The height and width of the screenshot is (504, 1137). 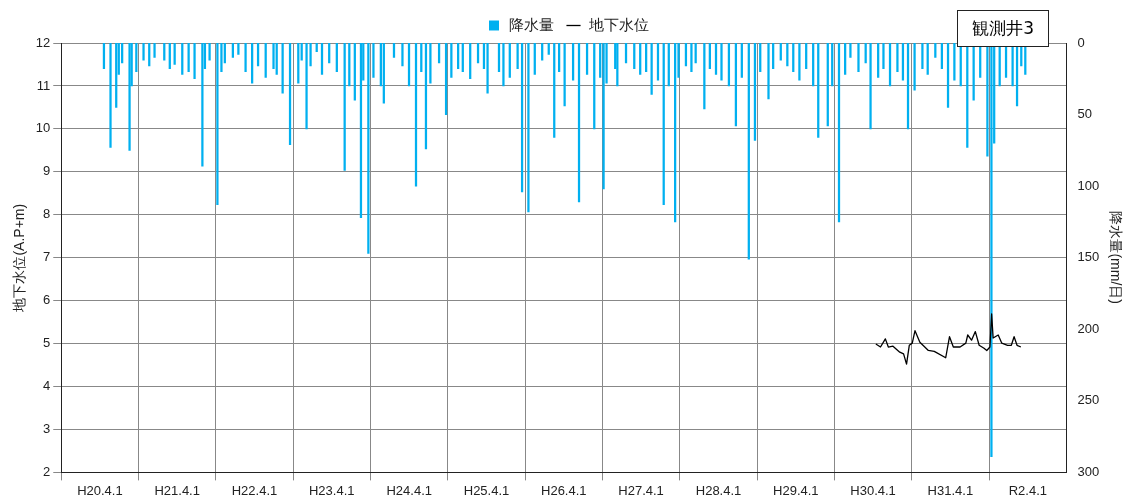 What do you see at coordinates (618, 24) in the screenshot?
I see `legend-label: 地下水位` at bounding box center [618, 24].